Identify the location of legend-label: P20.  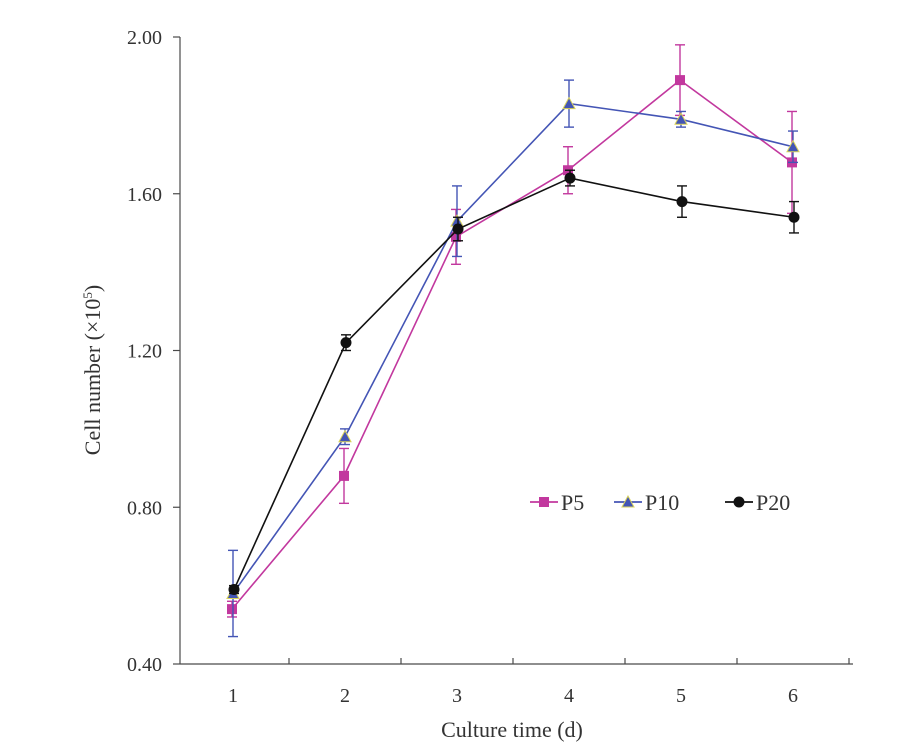
(773, 502).